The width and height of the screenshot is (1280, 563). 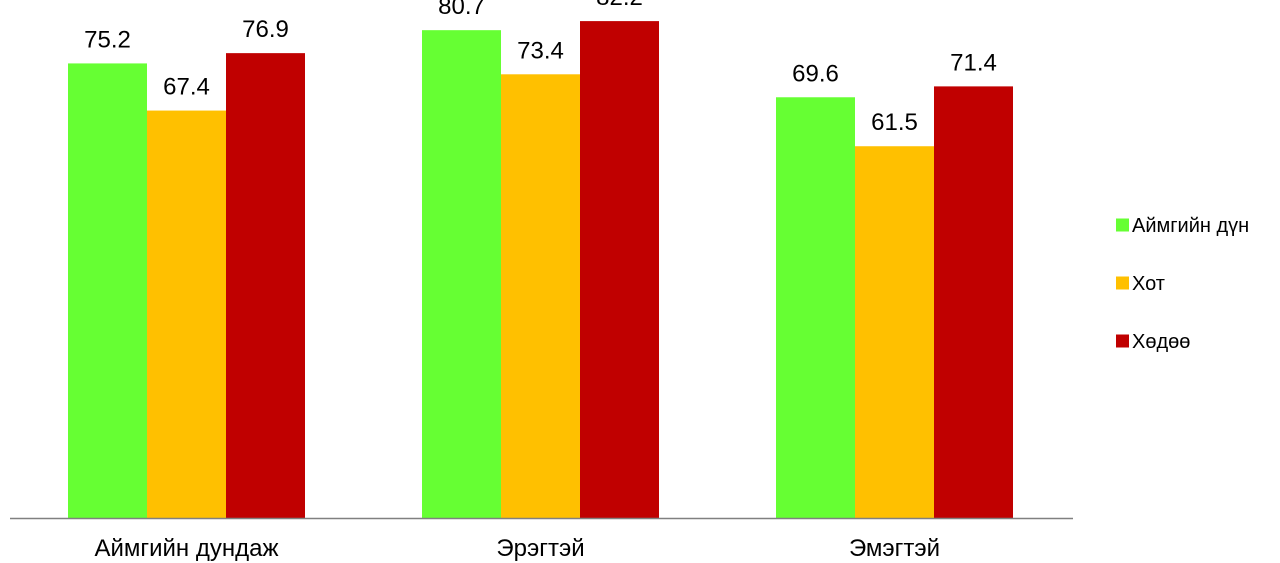 What do you see at coordinates (186, 548) in the screenshot?
I see `category-label: Аймгийн дундаж` at bounding box center [186, 548].